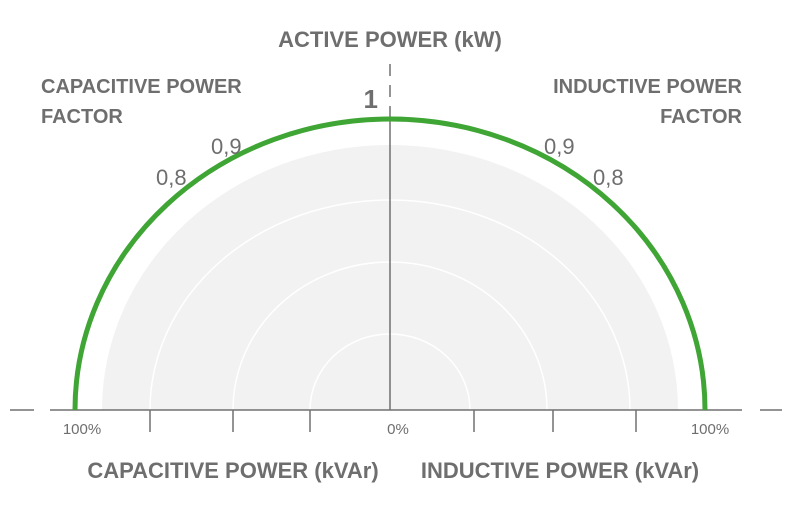  Describe the element at coordinates (560, 470) in the screenshot. I see `inductive-power-label: INDUCTIVE POWER (kVAr)` at that location.